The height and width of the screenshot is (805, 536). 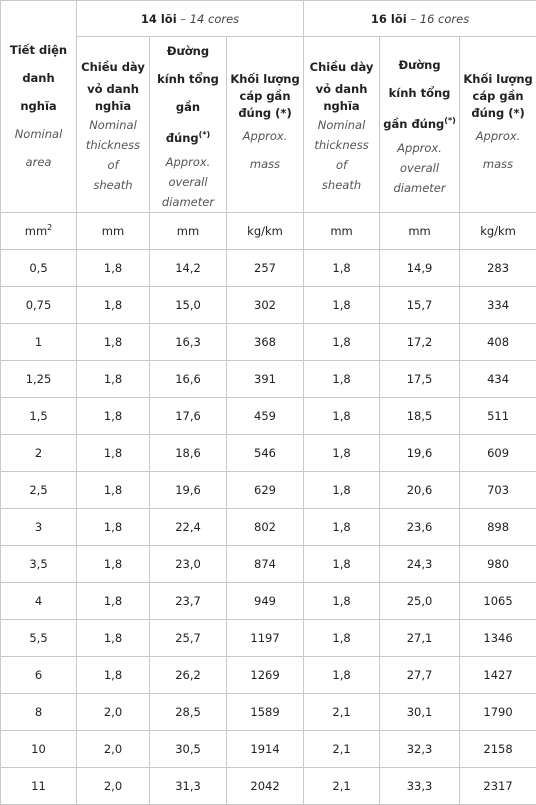 I want to click on cell-mass-16: 2158, so click(x=498, y=748).